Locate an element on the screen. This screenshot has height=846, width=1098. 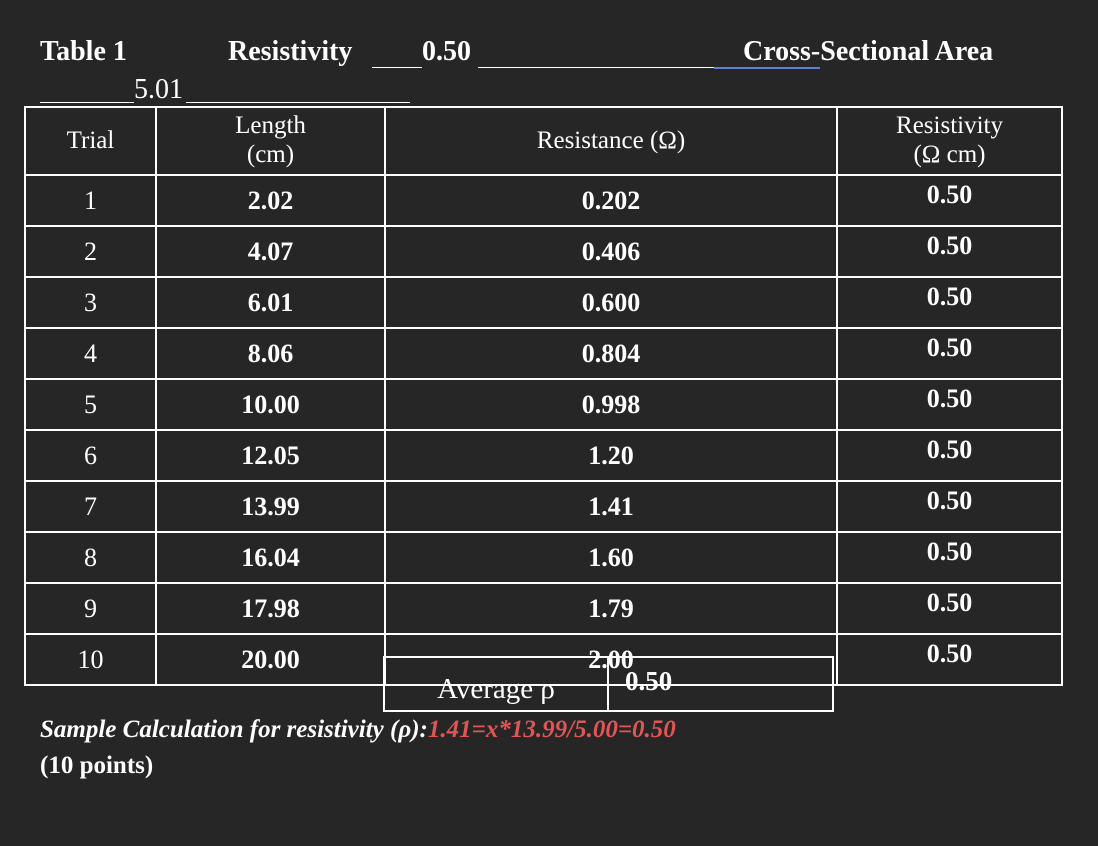
length-cell: 12.05 is located at coordinates (270, 455).